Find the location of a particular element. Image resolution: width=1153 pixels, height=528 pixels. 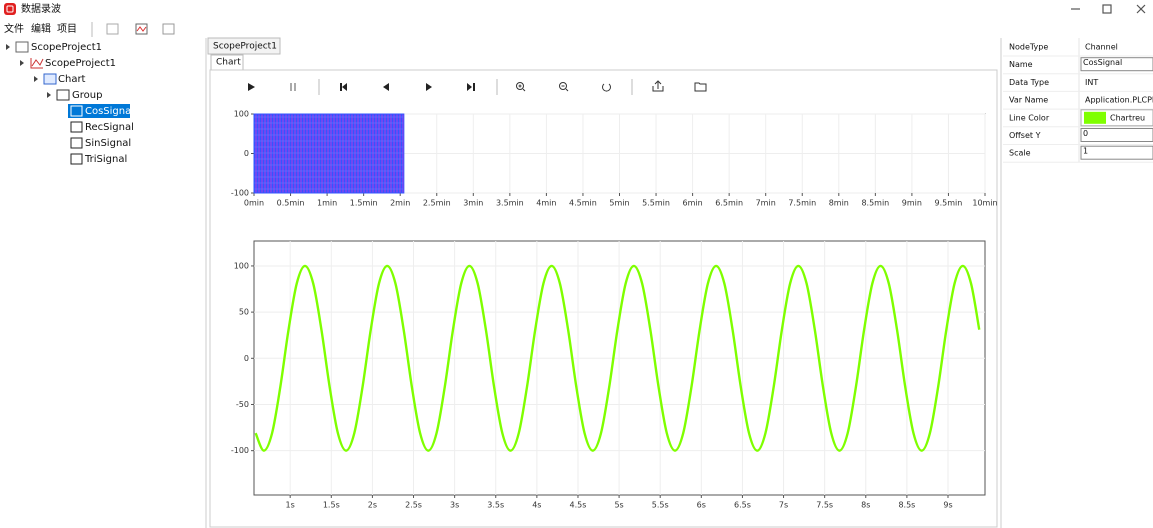

property-name: Var Name is located at coordinates (1028, 100).